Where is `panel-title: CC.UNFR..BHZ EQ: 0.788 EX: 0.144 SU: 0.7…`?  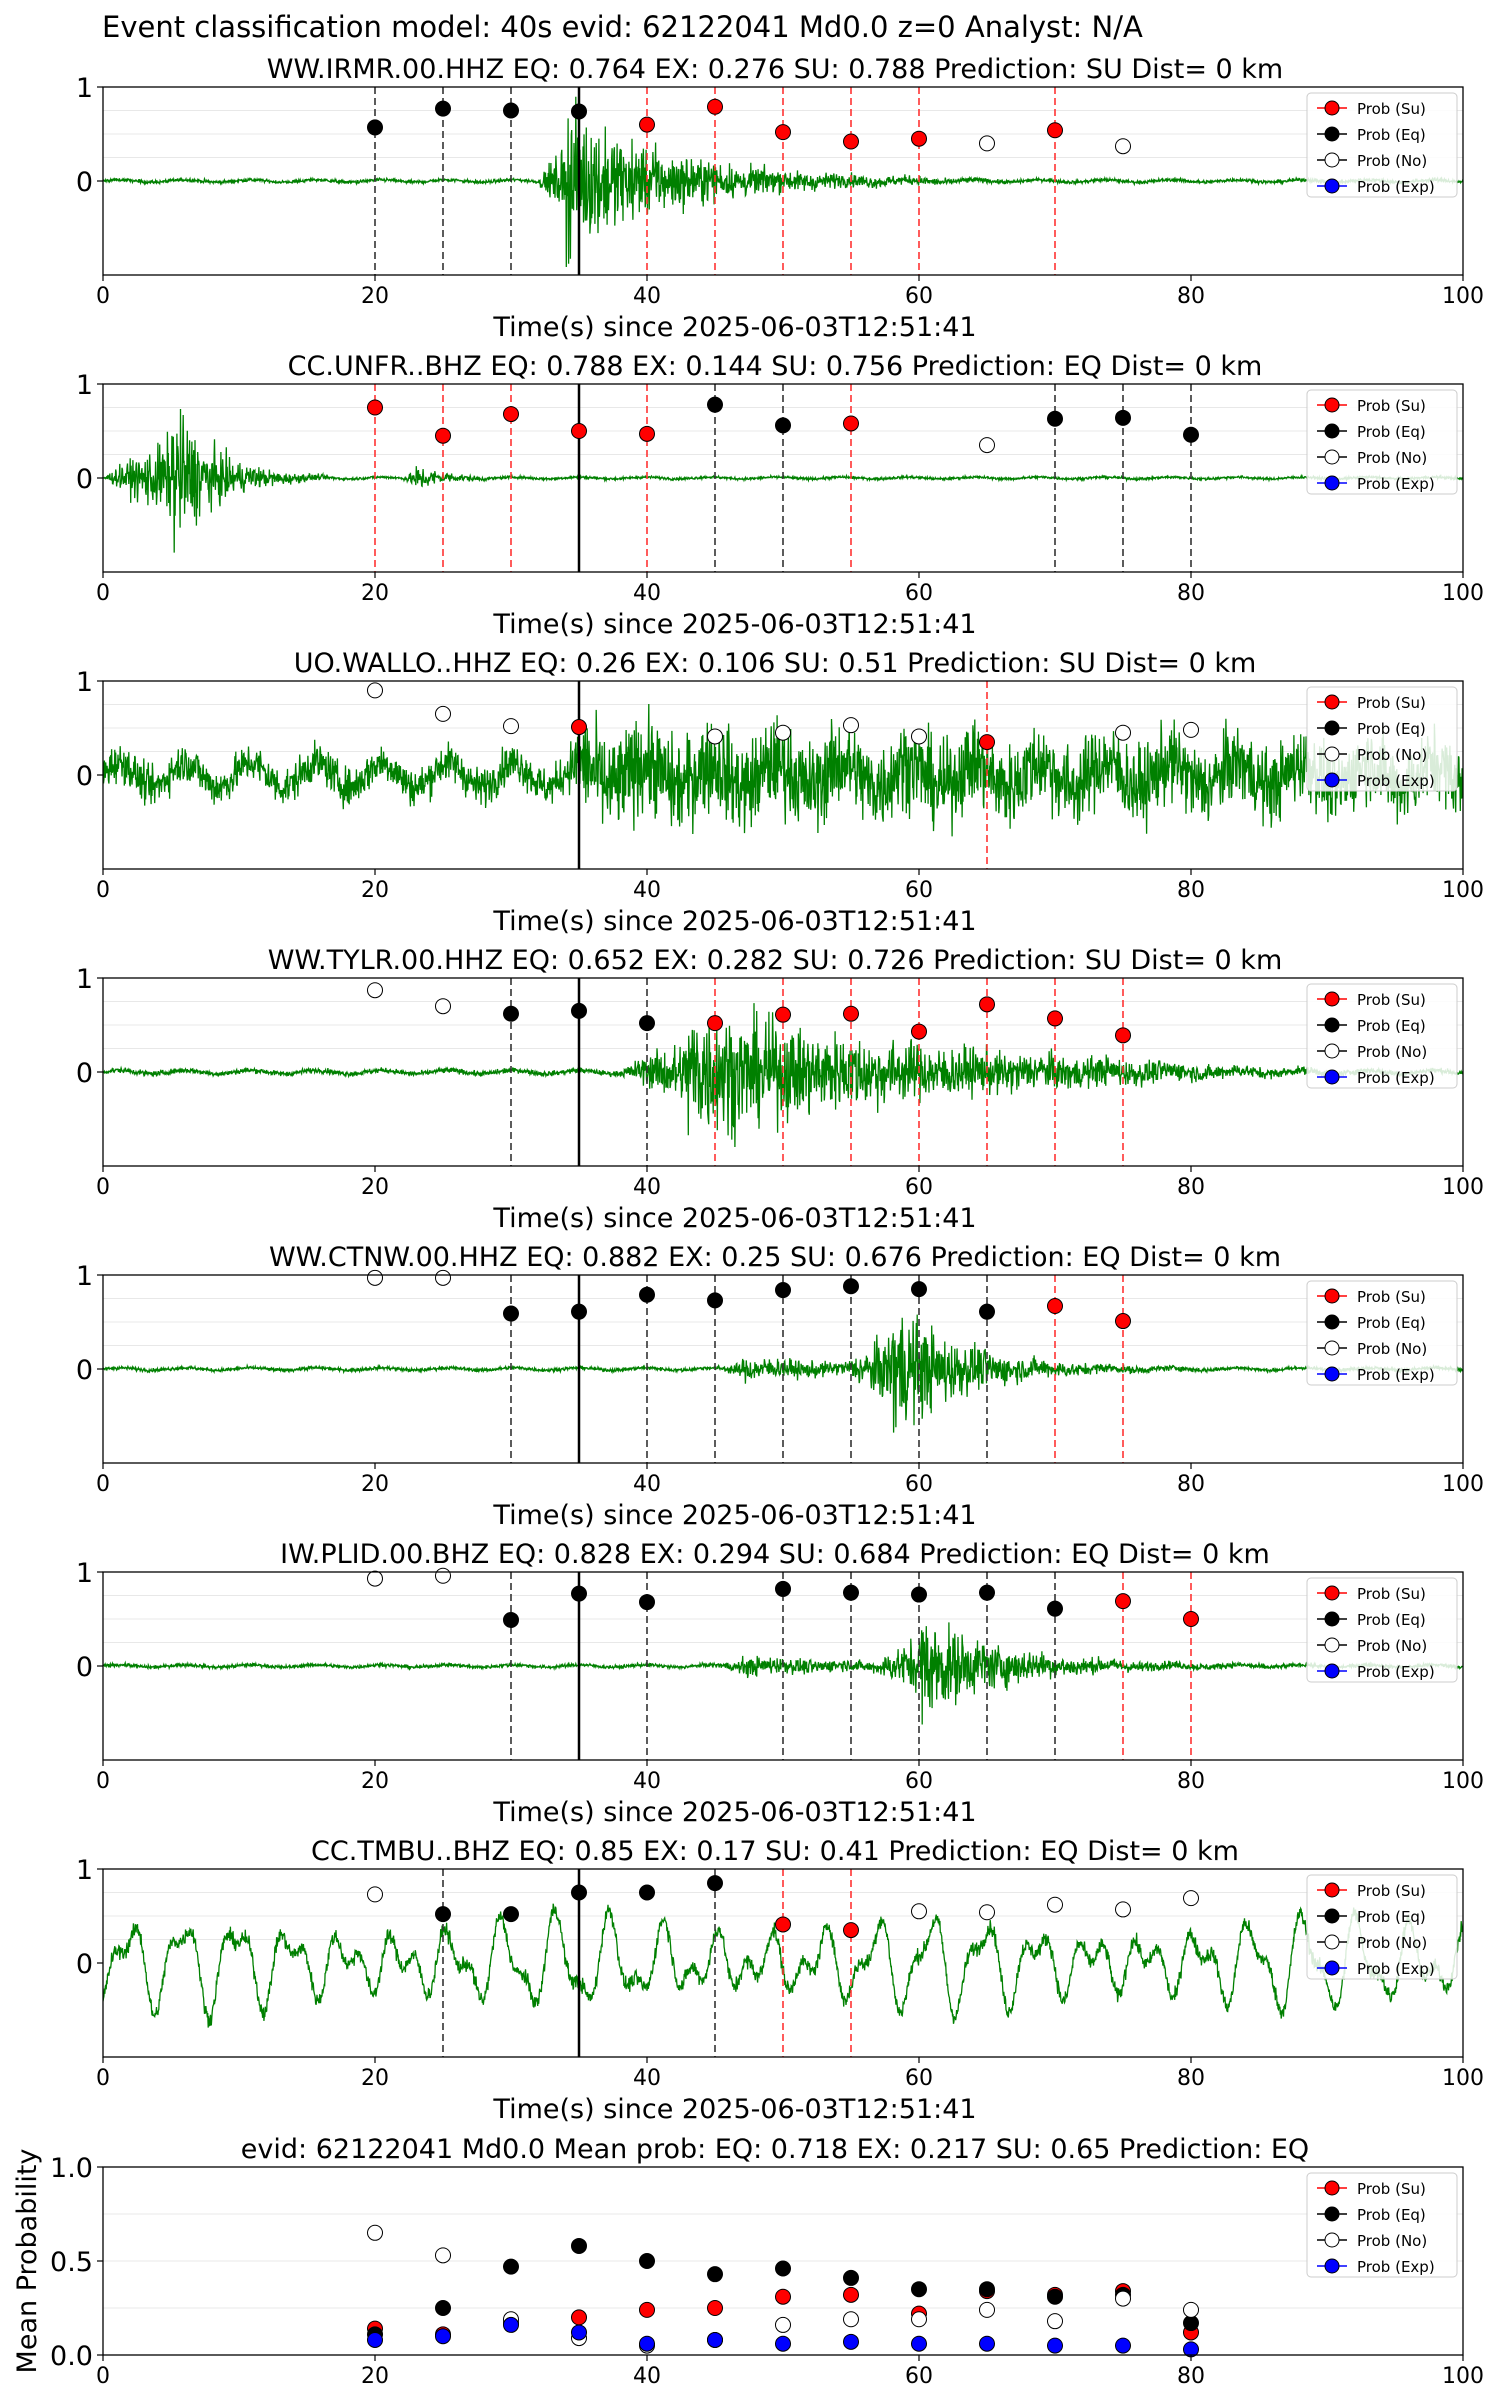
panel-title: CC.UNFR..BHZ EQ: 0.788 EX: 0.144 SU: 0.7… is located at coordinates (775, 366).